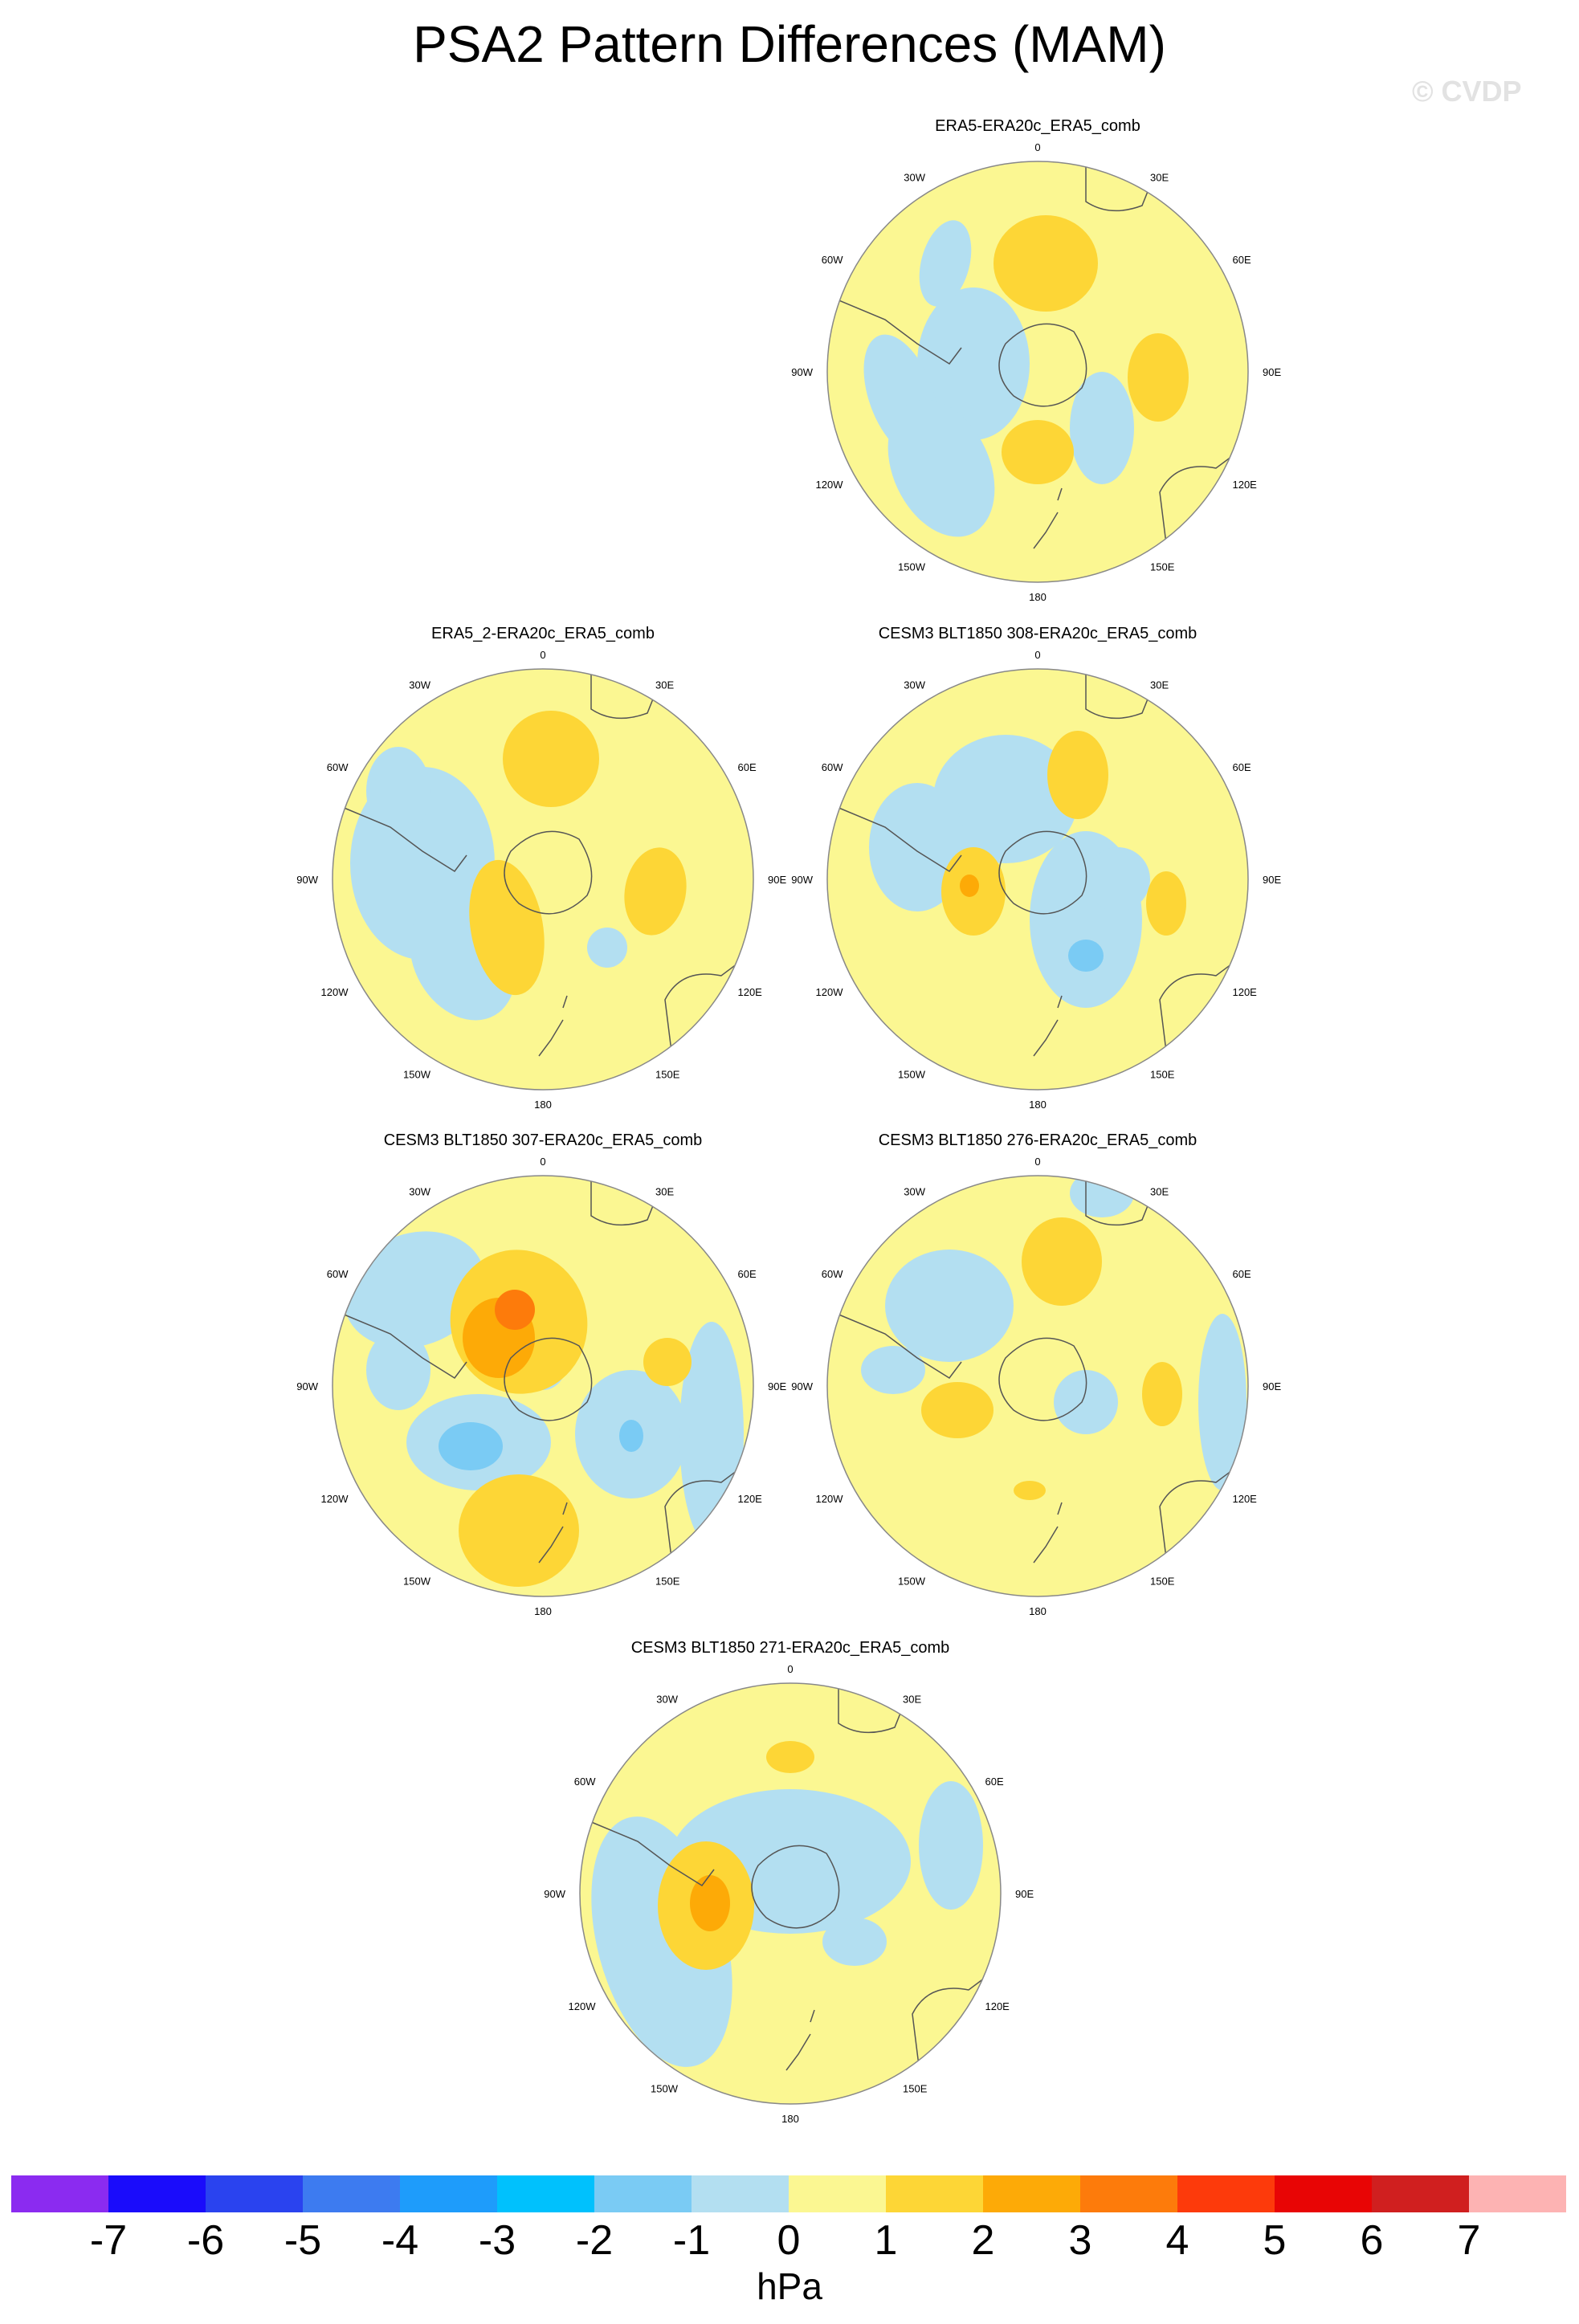 This screenshot has width=1579, height=2324. What do you see at coordinates (777, 1386) in the screenshot?
I see `longitude-label: 90E` at bounding box center [777, 1386].